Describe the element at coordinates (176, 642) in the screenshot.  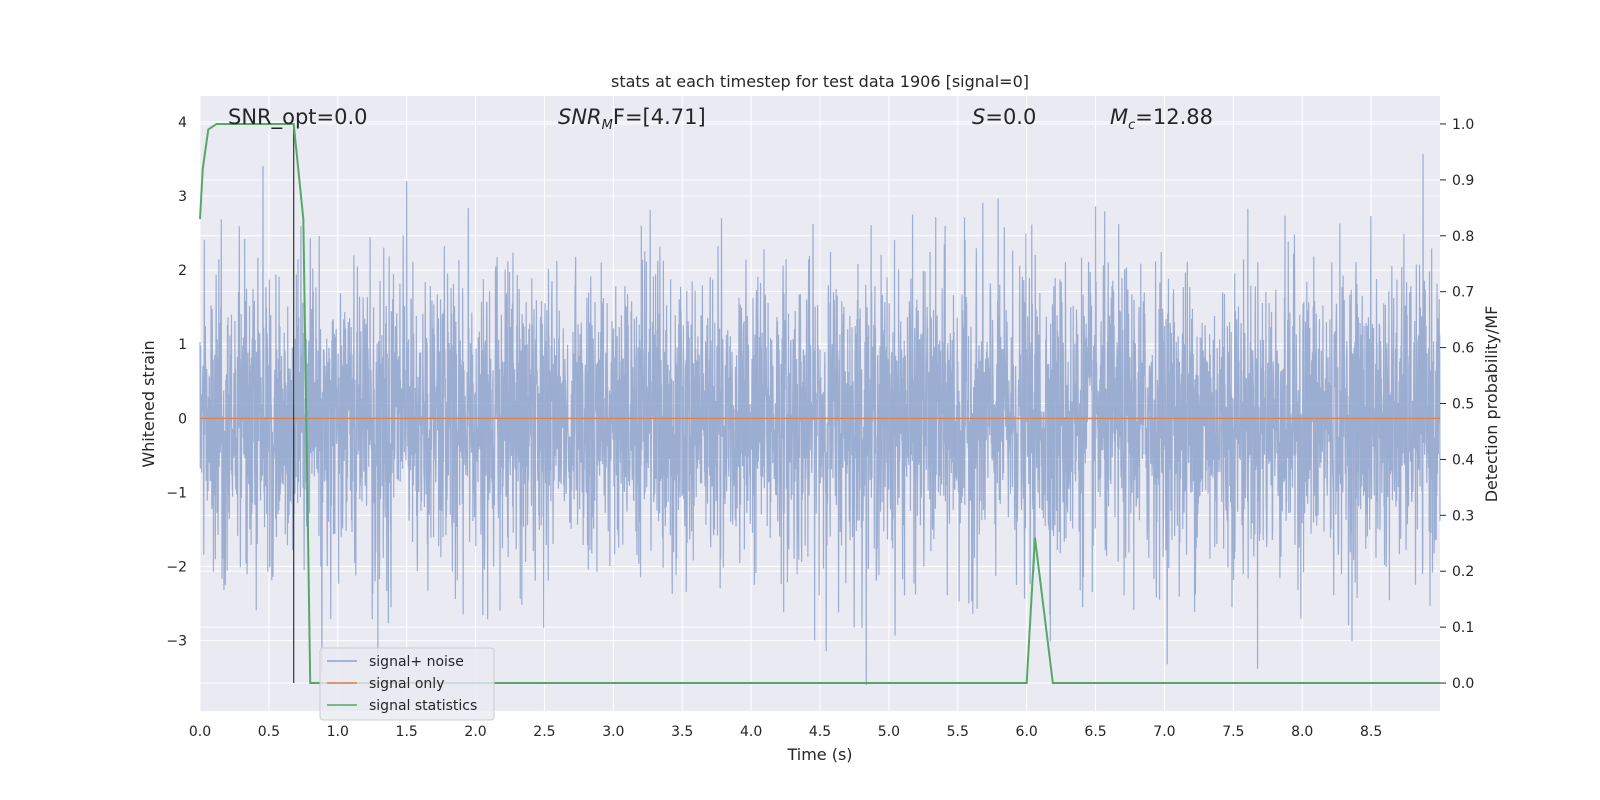
I see `y-tick-label: −3` at that location.